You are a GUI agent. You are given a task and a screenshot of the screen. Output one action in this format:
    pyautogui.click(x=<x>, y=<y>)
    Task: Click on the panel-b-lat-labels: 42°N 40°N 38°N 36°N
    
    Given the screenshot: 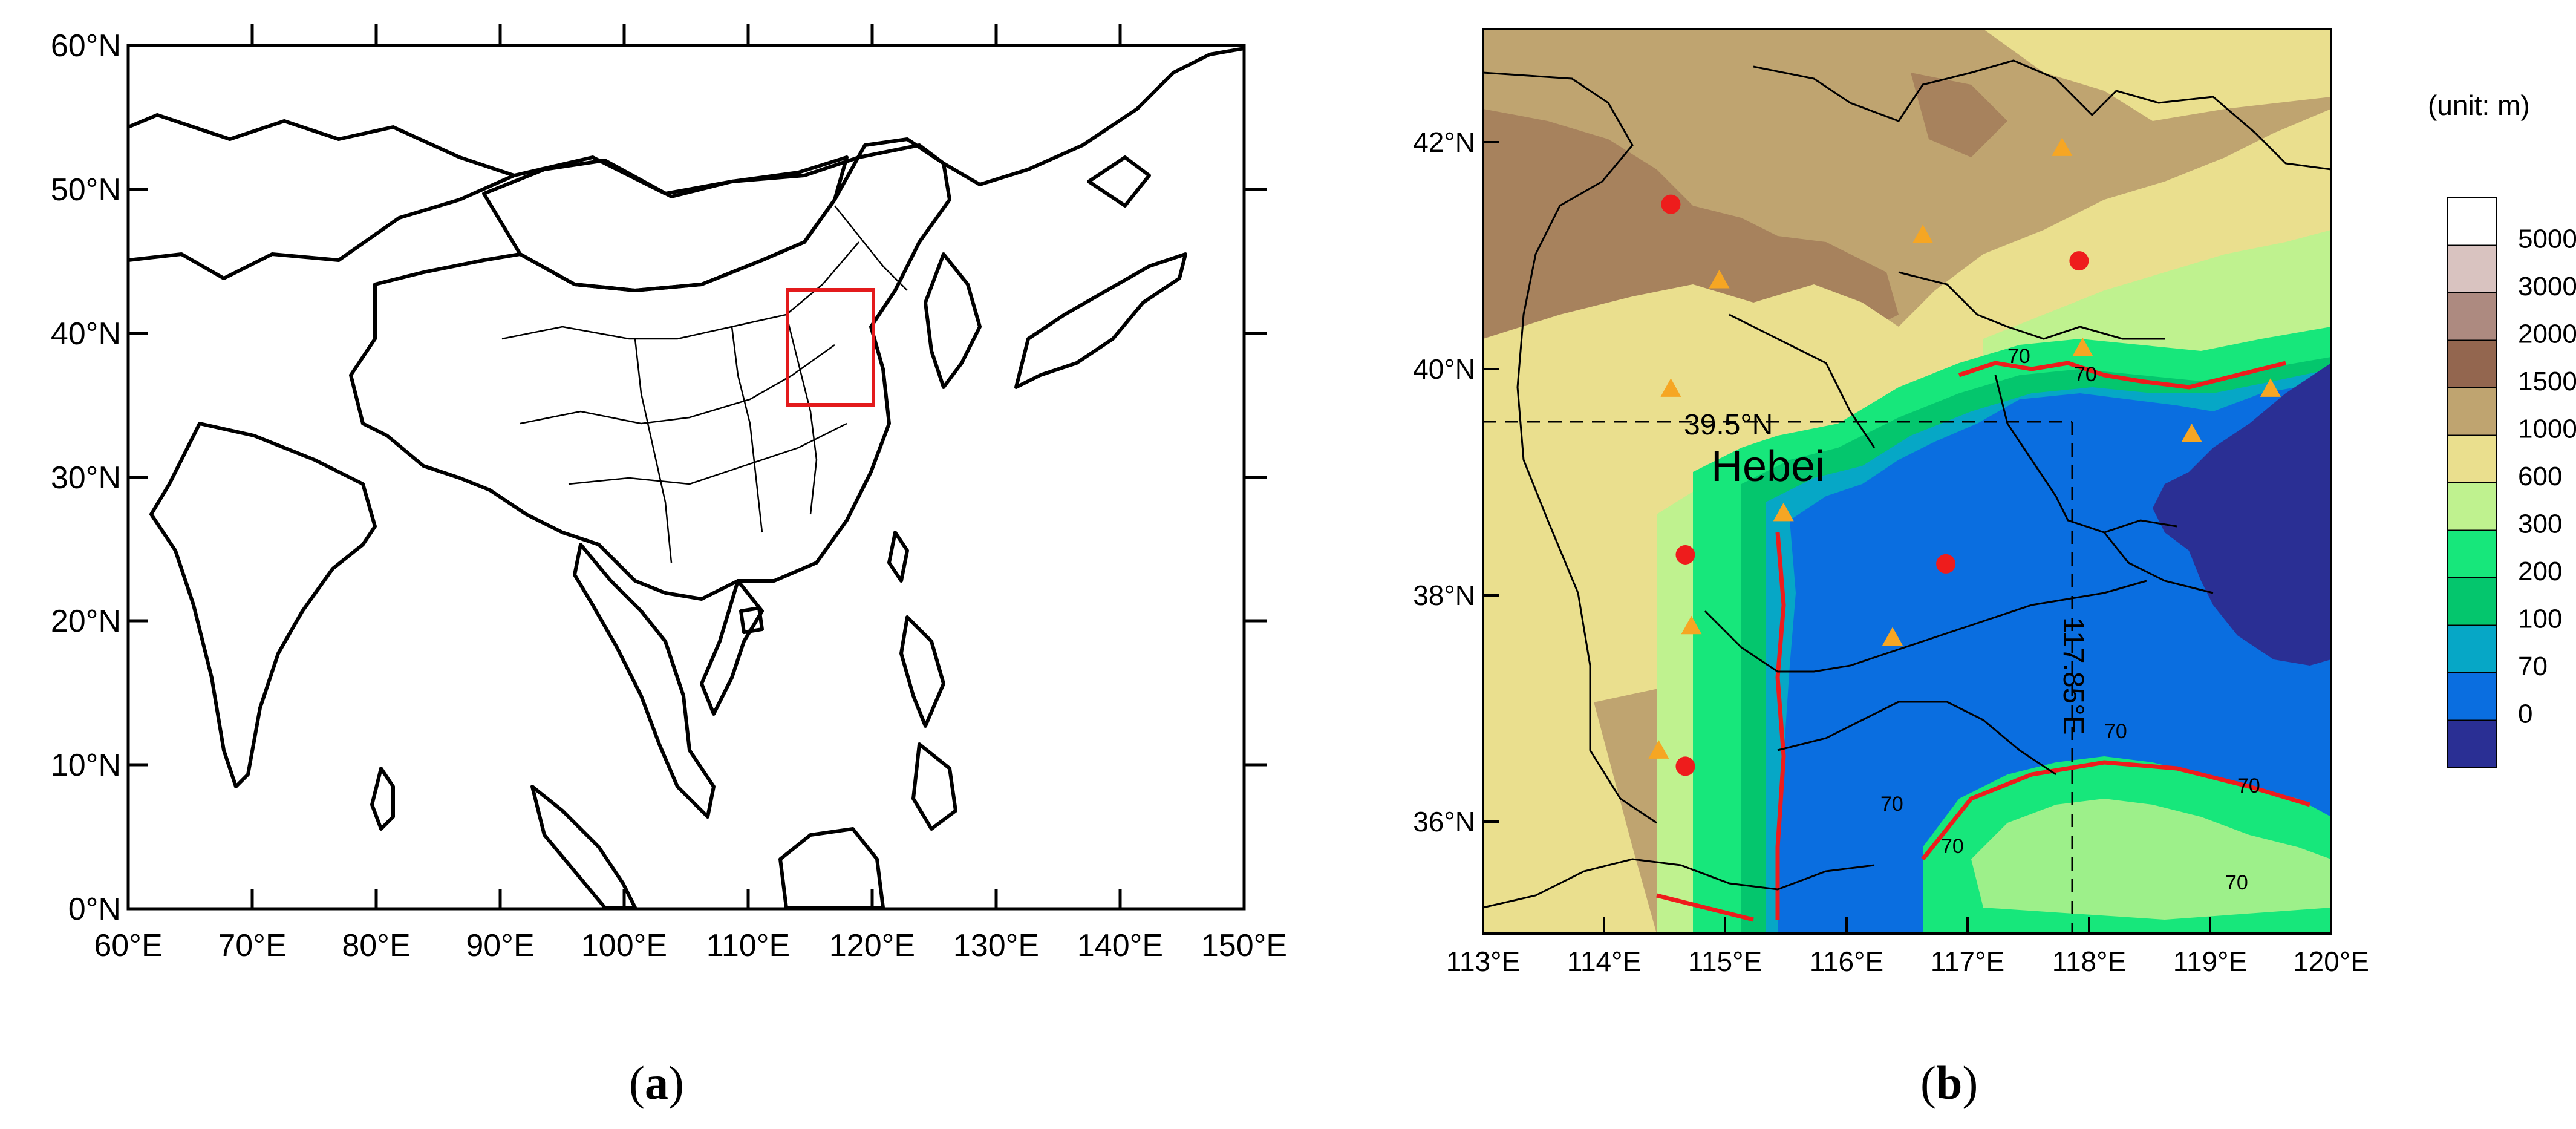 What is the action you would take?
    pyautogui.click(x=1444, y=481)
    